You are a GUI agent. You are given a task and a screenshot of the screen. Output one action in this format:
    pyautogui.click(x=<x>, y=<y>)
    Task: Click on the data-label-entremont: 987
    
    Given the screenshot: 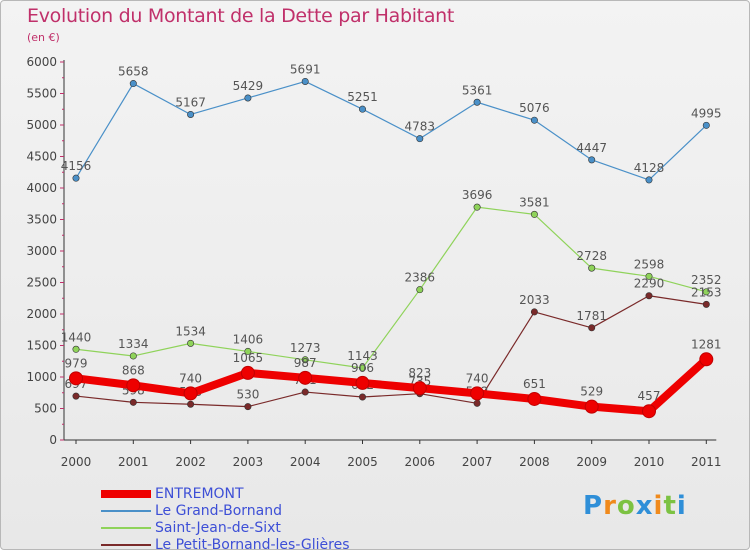 What is the action you would take?
    pyautogui.click(x=305, y=363)
    